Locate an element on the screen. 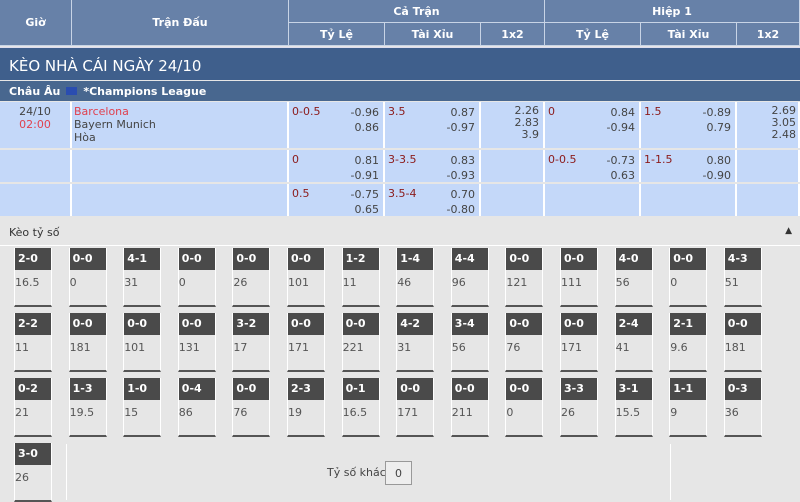  h1-1x2-odd: 3.05 is located at coordinates (784, 122).